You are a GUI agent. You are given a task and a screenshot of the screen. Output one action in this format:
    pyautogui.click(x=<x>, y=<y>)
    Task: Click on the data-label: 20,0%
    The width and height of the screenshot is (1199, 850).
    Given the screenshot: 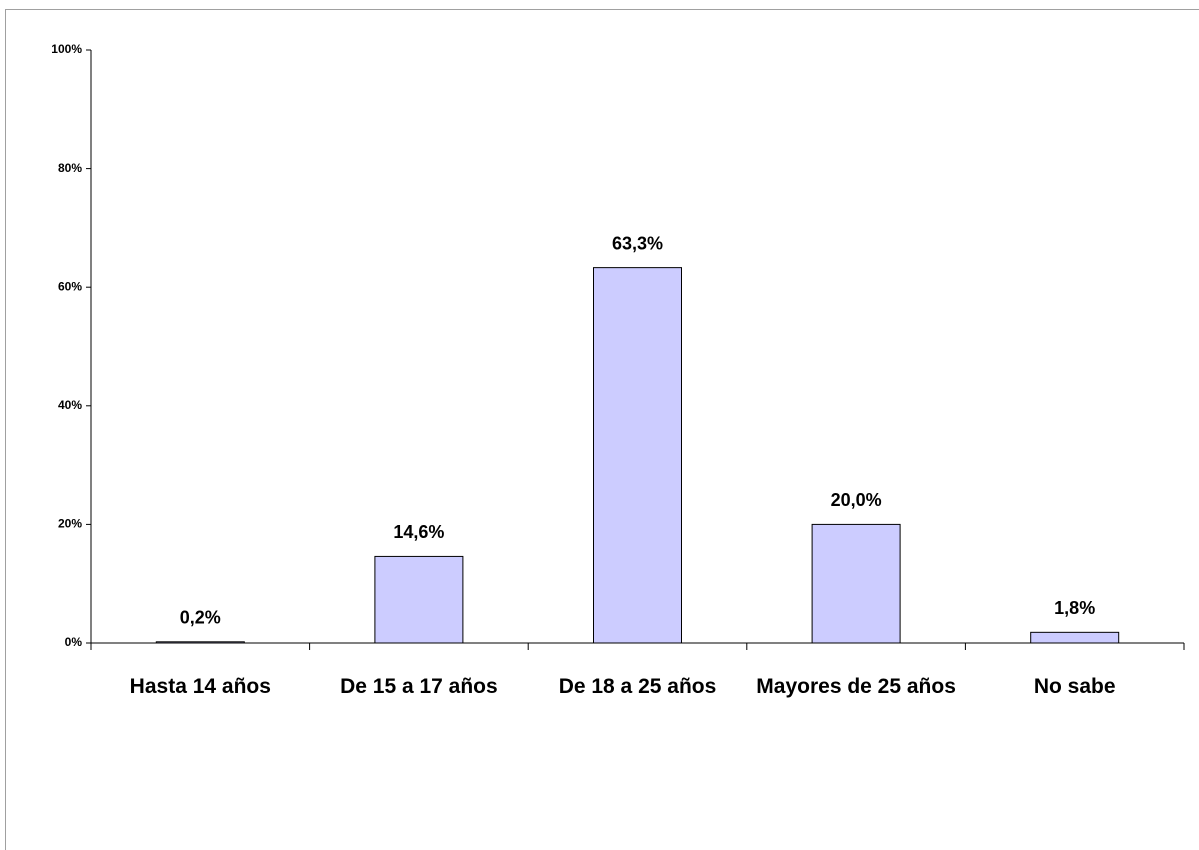 What is the action you would take?
    pyautogui.click(x=856, y=500)
    